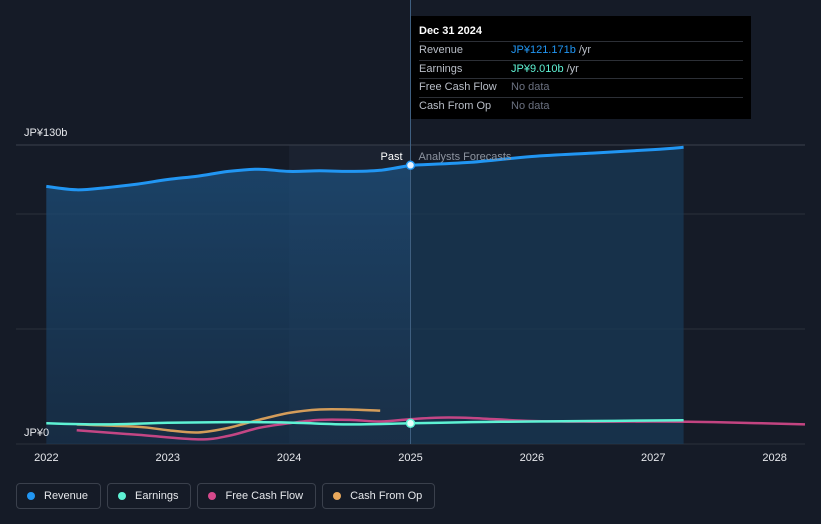 The height and width of the screenshot is (524, 821). What do you see at coordinates (458, 87) in the screenshot?
I see `tooltip-label: Free Cash Flow` at bounding box center [458, 87].